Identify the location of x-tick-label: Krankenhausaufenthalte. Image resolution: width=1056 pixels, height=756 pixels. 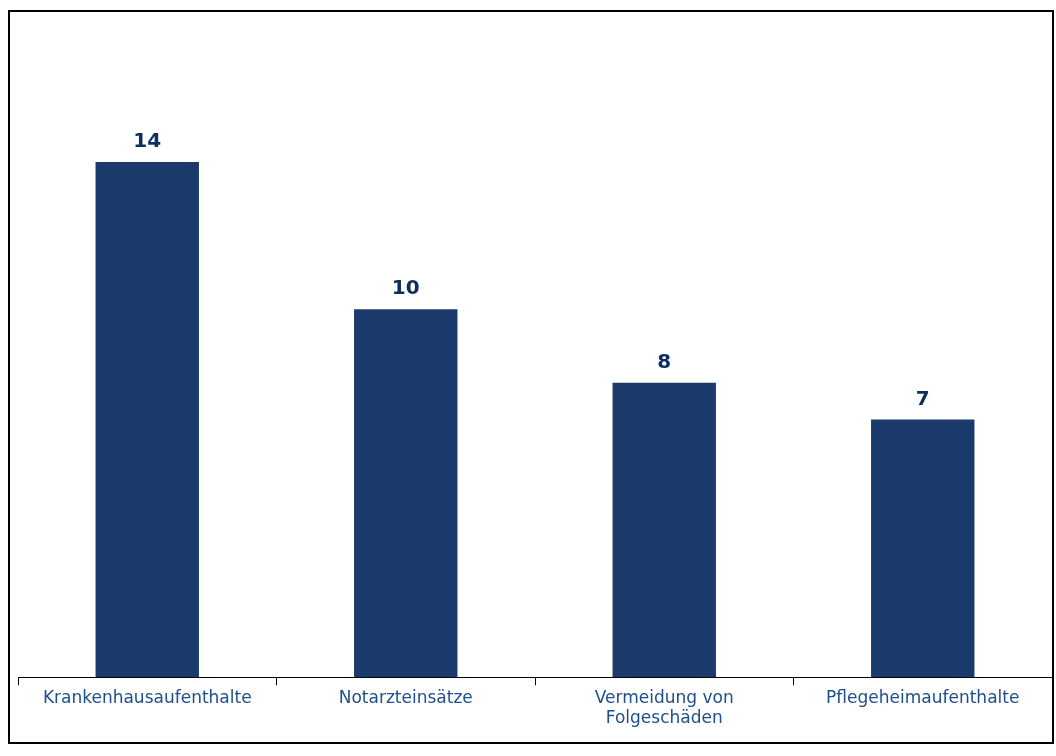
(147, 696).